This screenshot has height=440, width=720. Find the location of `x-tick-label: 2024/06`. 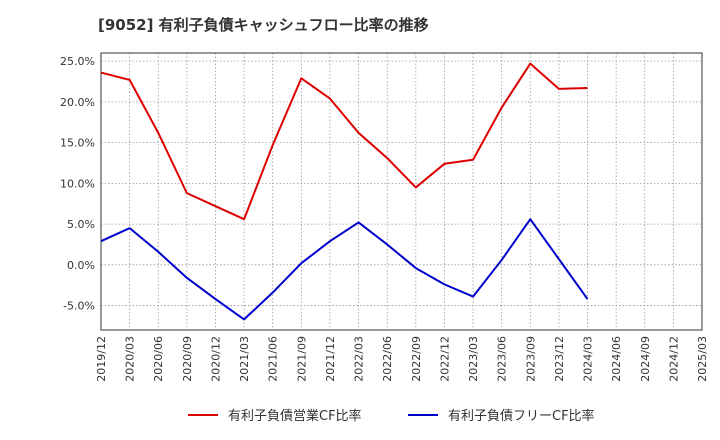

x-tick-label: 2024/06 is located at coordinates (616, 359).